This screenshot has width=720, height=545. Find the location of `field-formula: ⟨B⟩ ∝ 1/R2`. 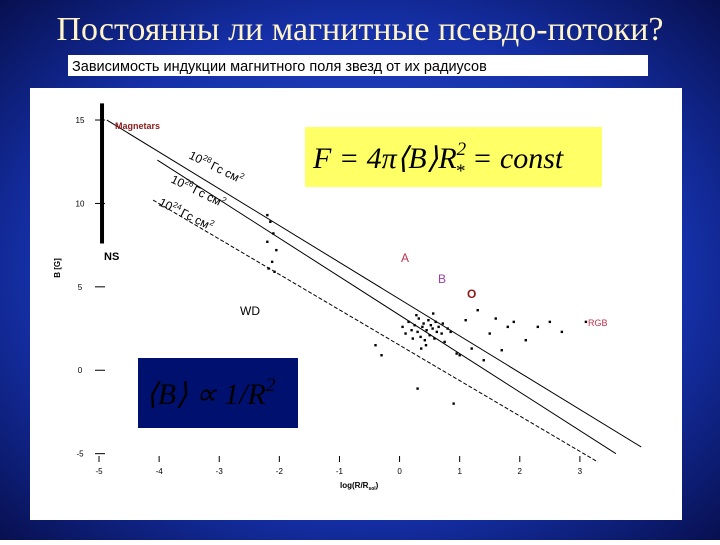

field-formula: ⟨B⟩ ∝ 1/R2 is located at coordinates (211, 393).